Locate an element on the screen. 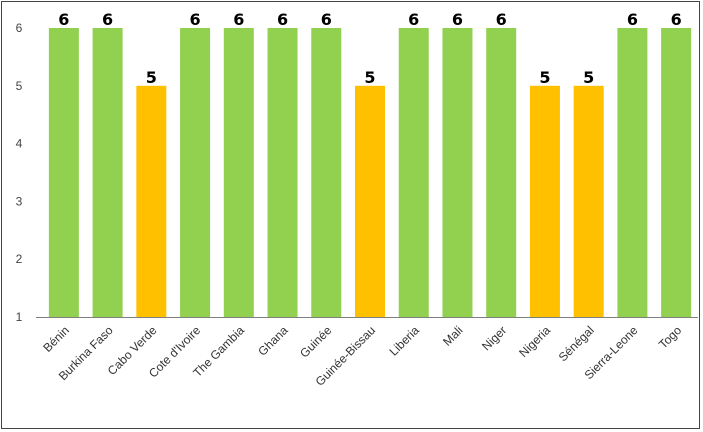 Image resolution: width=703 pixels, height=432 pixels. x-tick-label: Ghana is located at coordinates (273, 341).